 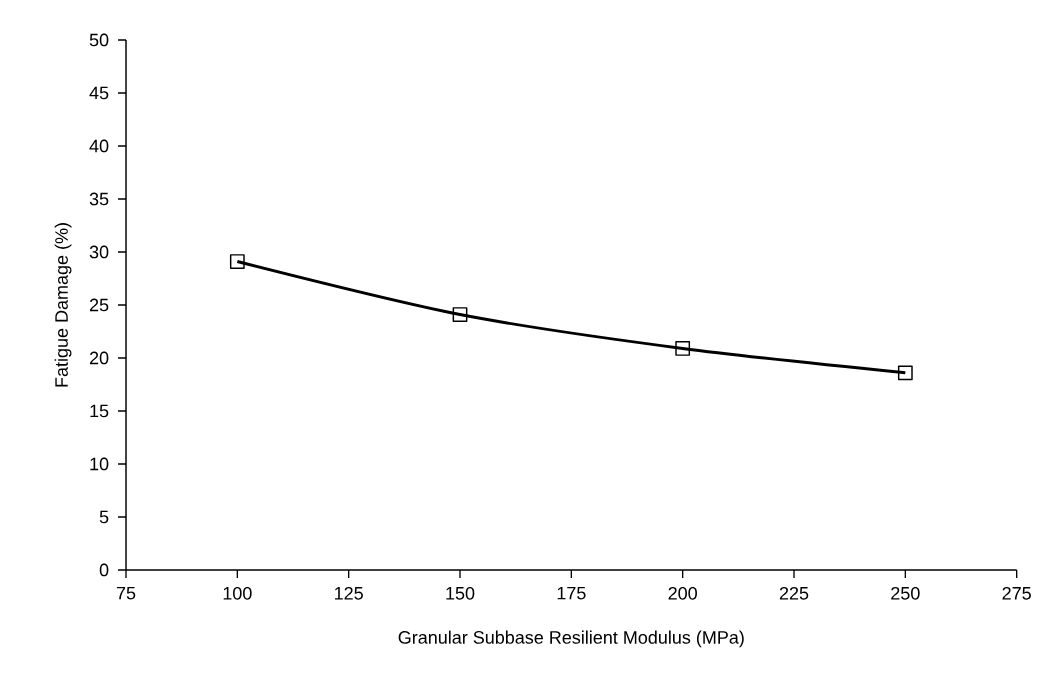 I want to click on y-tick-label: 45, so click(x=99, y=93).